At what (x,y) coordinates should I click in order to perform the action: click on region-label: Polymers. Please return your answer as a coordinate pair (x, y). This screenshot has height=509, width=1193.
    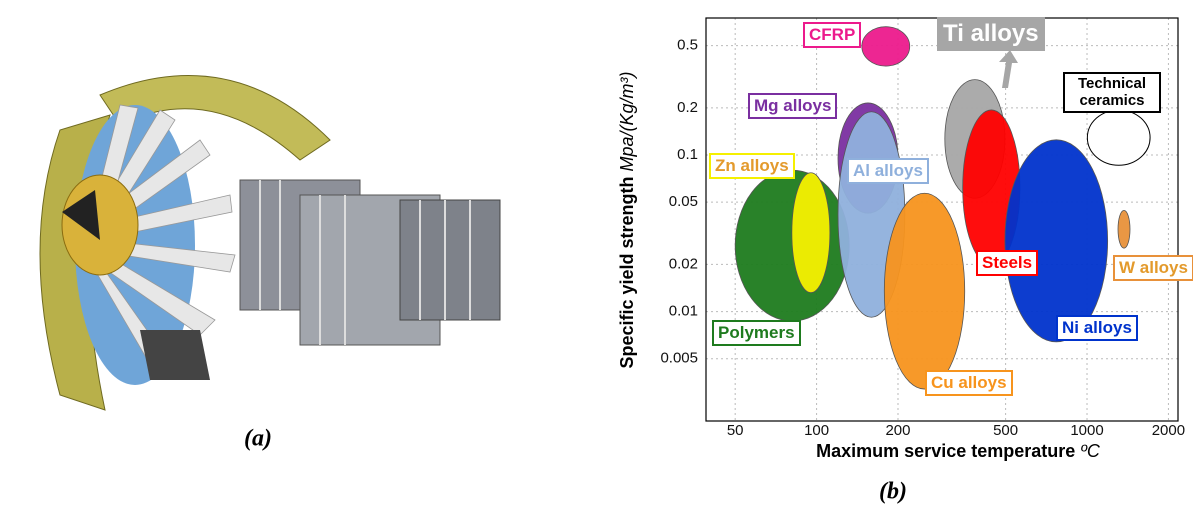
    Looking at the image, I should click on (756, 333).